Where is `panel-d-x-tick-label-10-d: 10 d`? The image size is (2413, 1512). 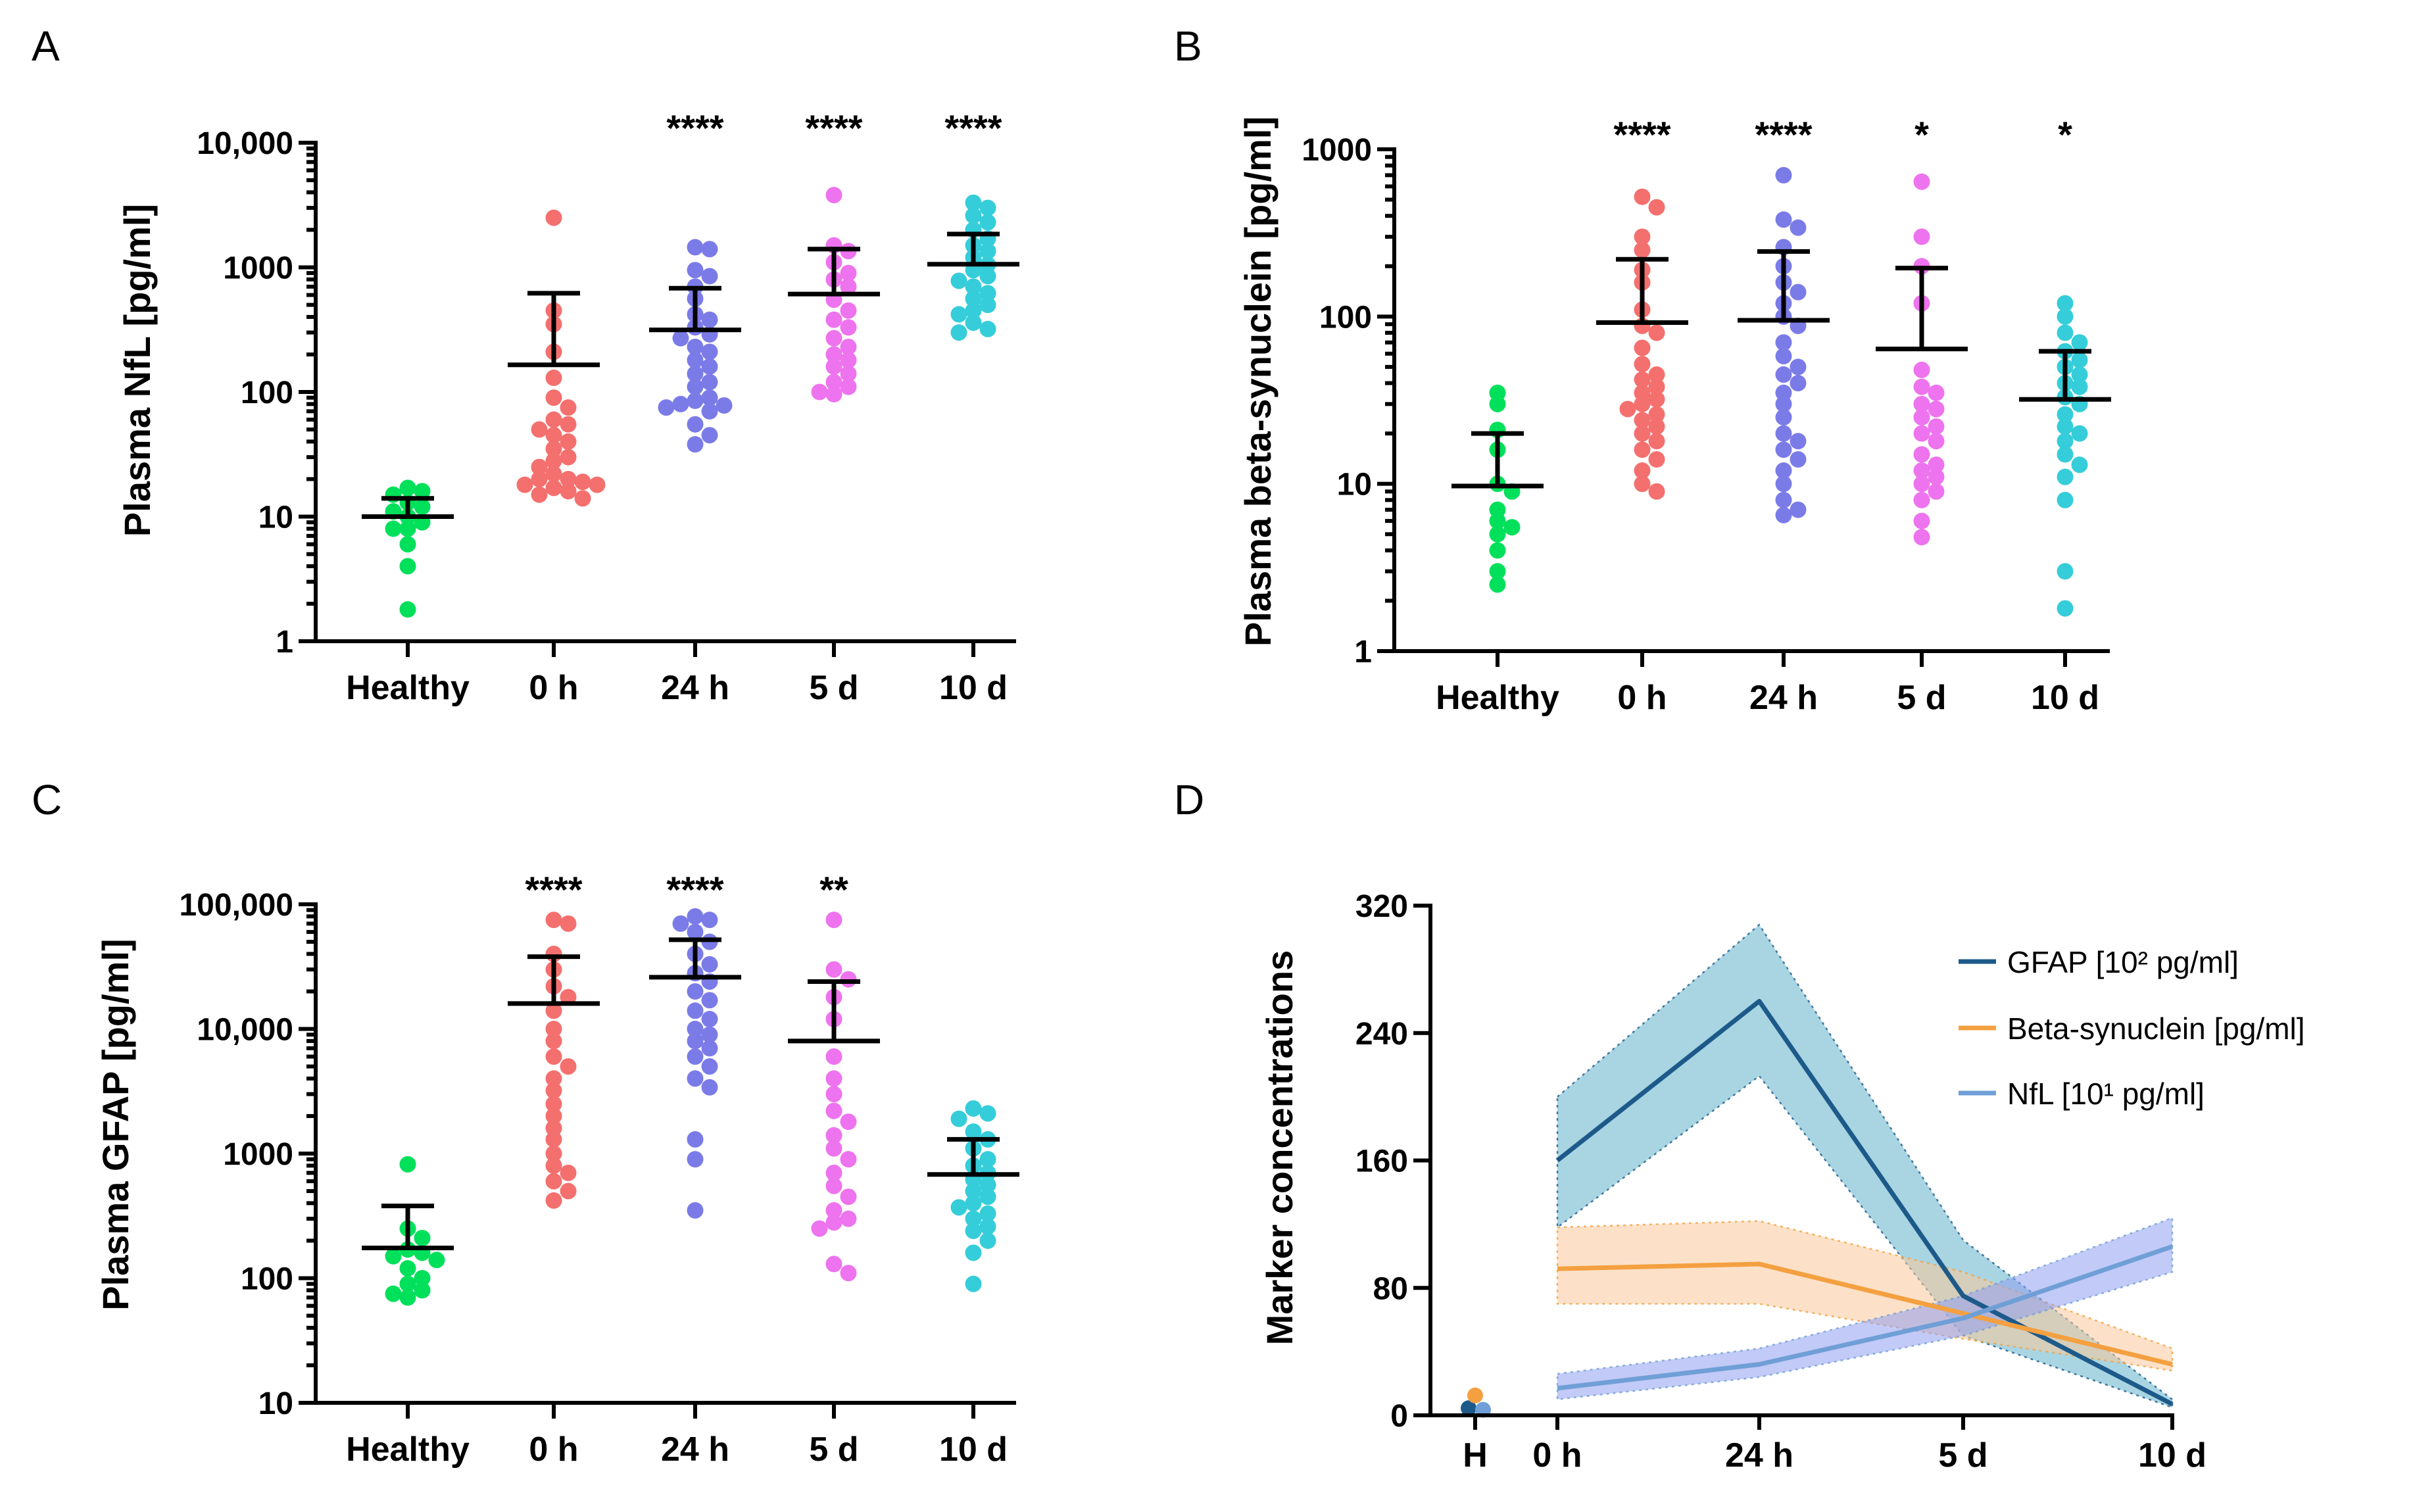
panel-d-x-tick-label-10-d: 10 d is located at coordinates (2172, 1455).